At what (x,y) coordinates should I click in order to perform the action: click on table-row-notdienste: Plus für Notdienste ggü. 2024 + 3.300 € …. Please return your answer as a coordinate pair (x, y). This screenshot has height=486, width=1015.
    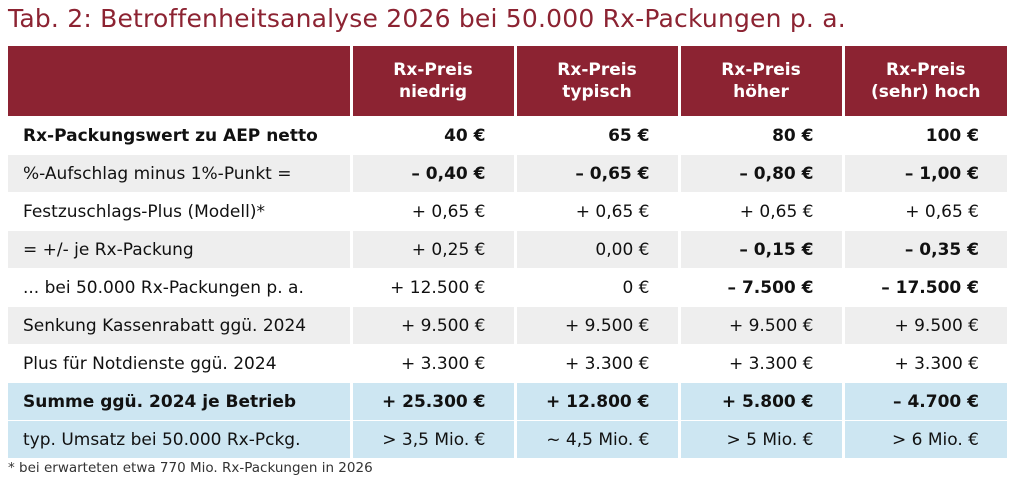
    Looking at the image, I should click on (507, 363).